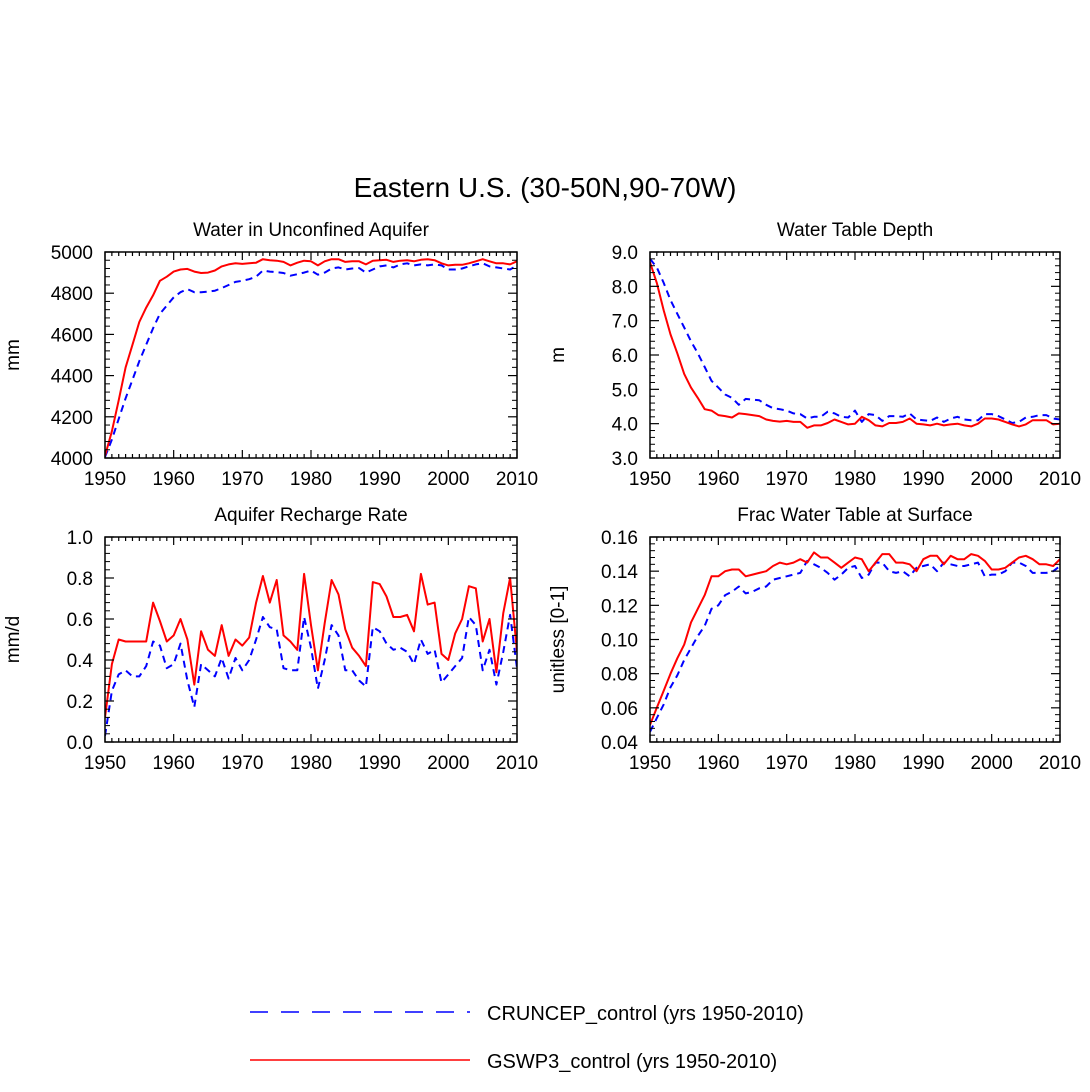  I want to click on y-tick-label-frac-water-table-at-surface: 0.14, so click(619, 572).